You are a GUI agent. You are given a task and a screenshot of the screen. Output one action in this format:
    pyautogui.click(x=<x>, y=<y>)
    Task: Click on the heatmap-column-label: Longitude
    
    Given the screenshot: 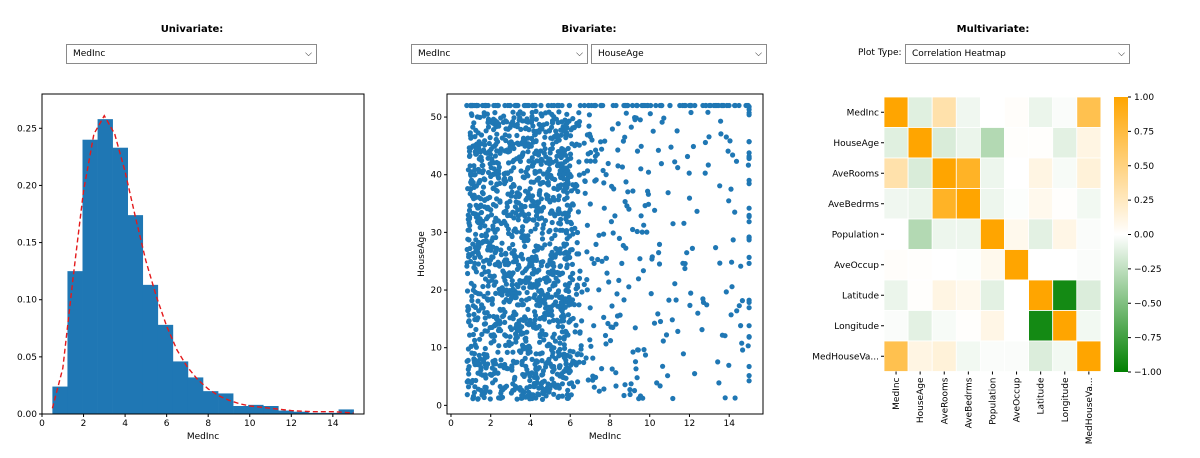 What is the action you would take?
    pyautogui.click(x=1066, y=399)
    